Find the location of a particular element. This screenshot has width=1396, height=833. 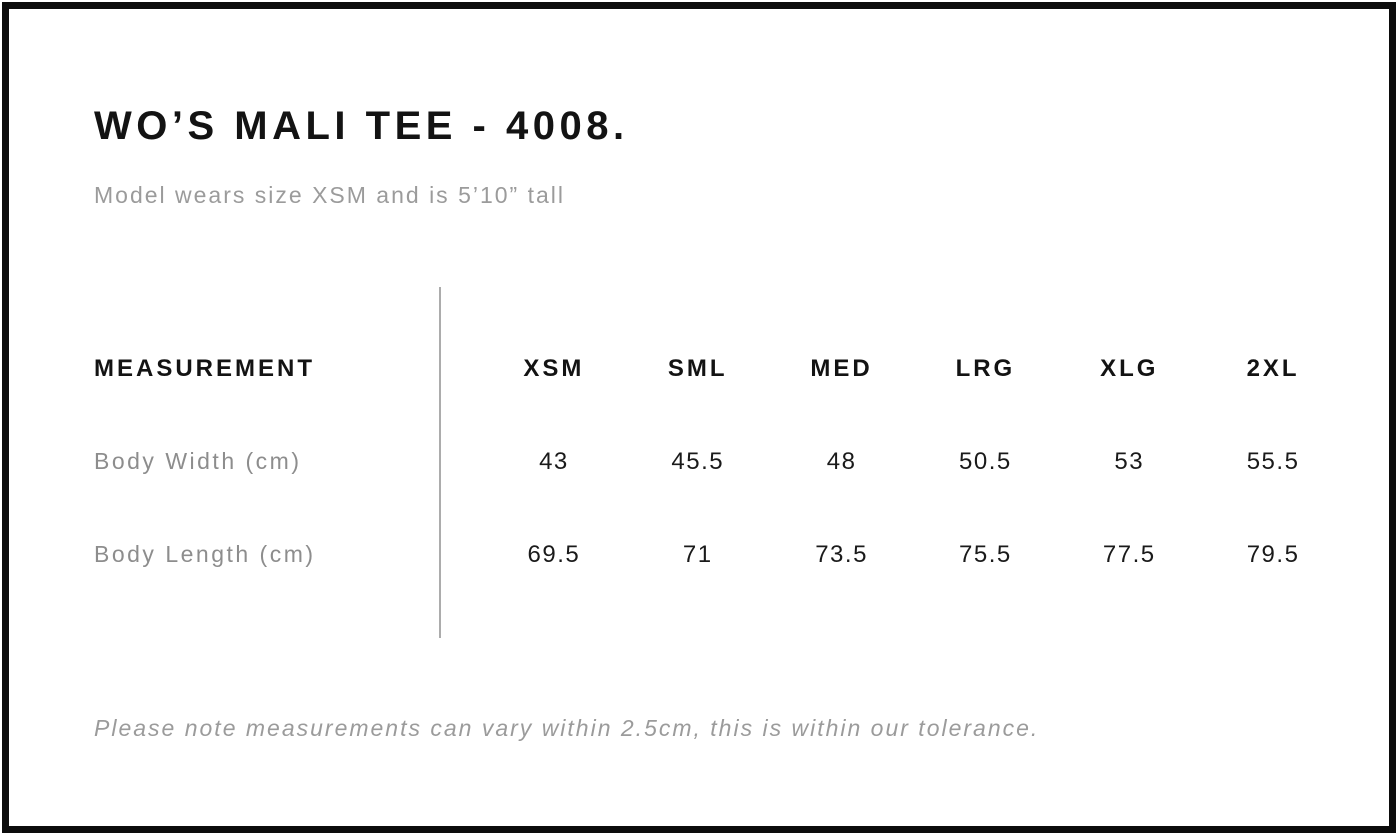

size-header-2xl: 2XL is located at coordinates (1273, 368).